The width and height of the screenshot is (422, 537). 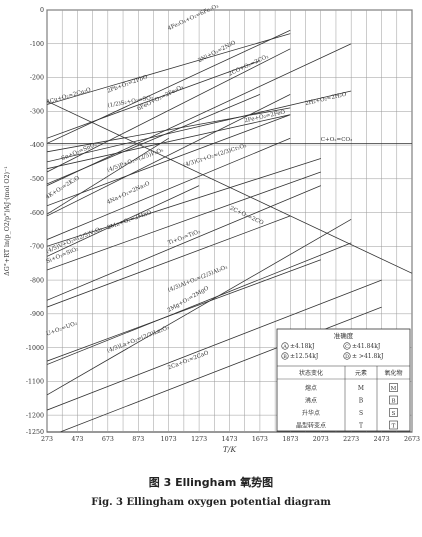 I want to click on x-tick-label: 1273, so click(x=199, y=439).